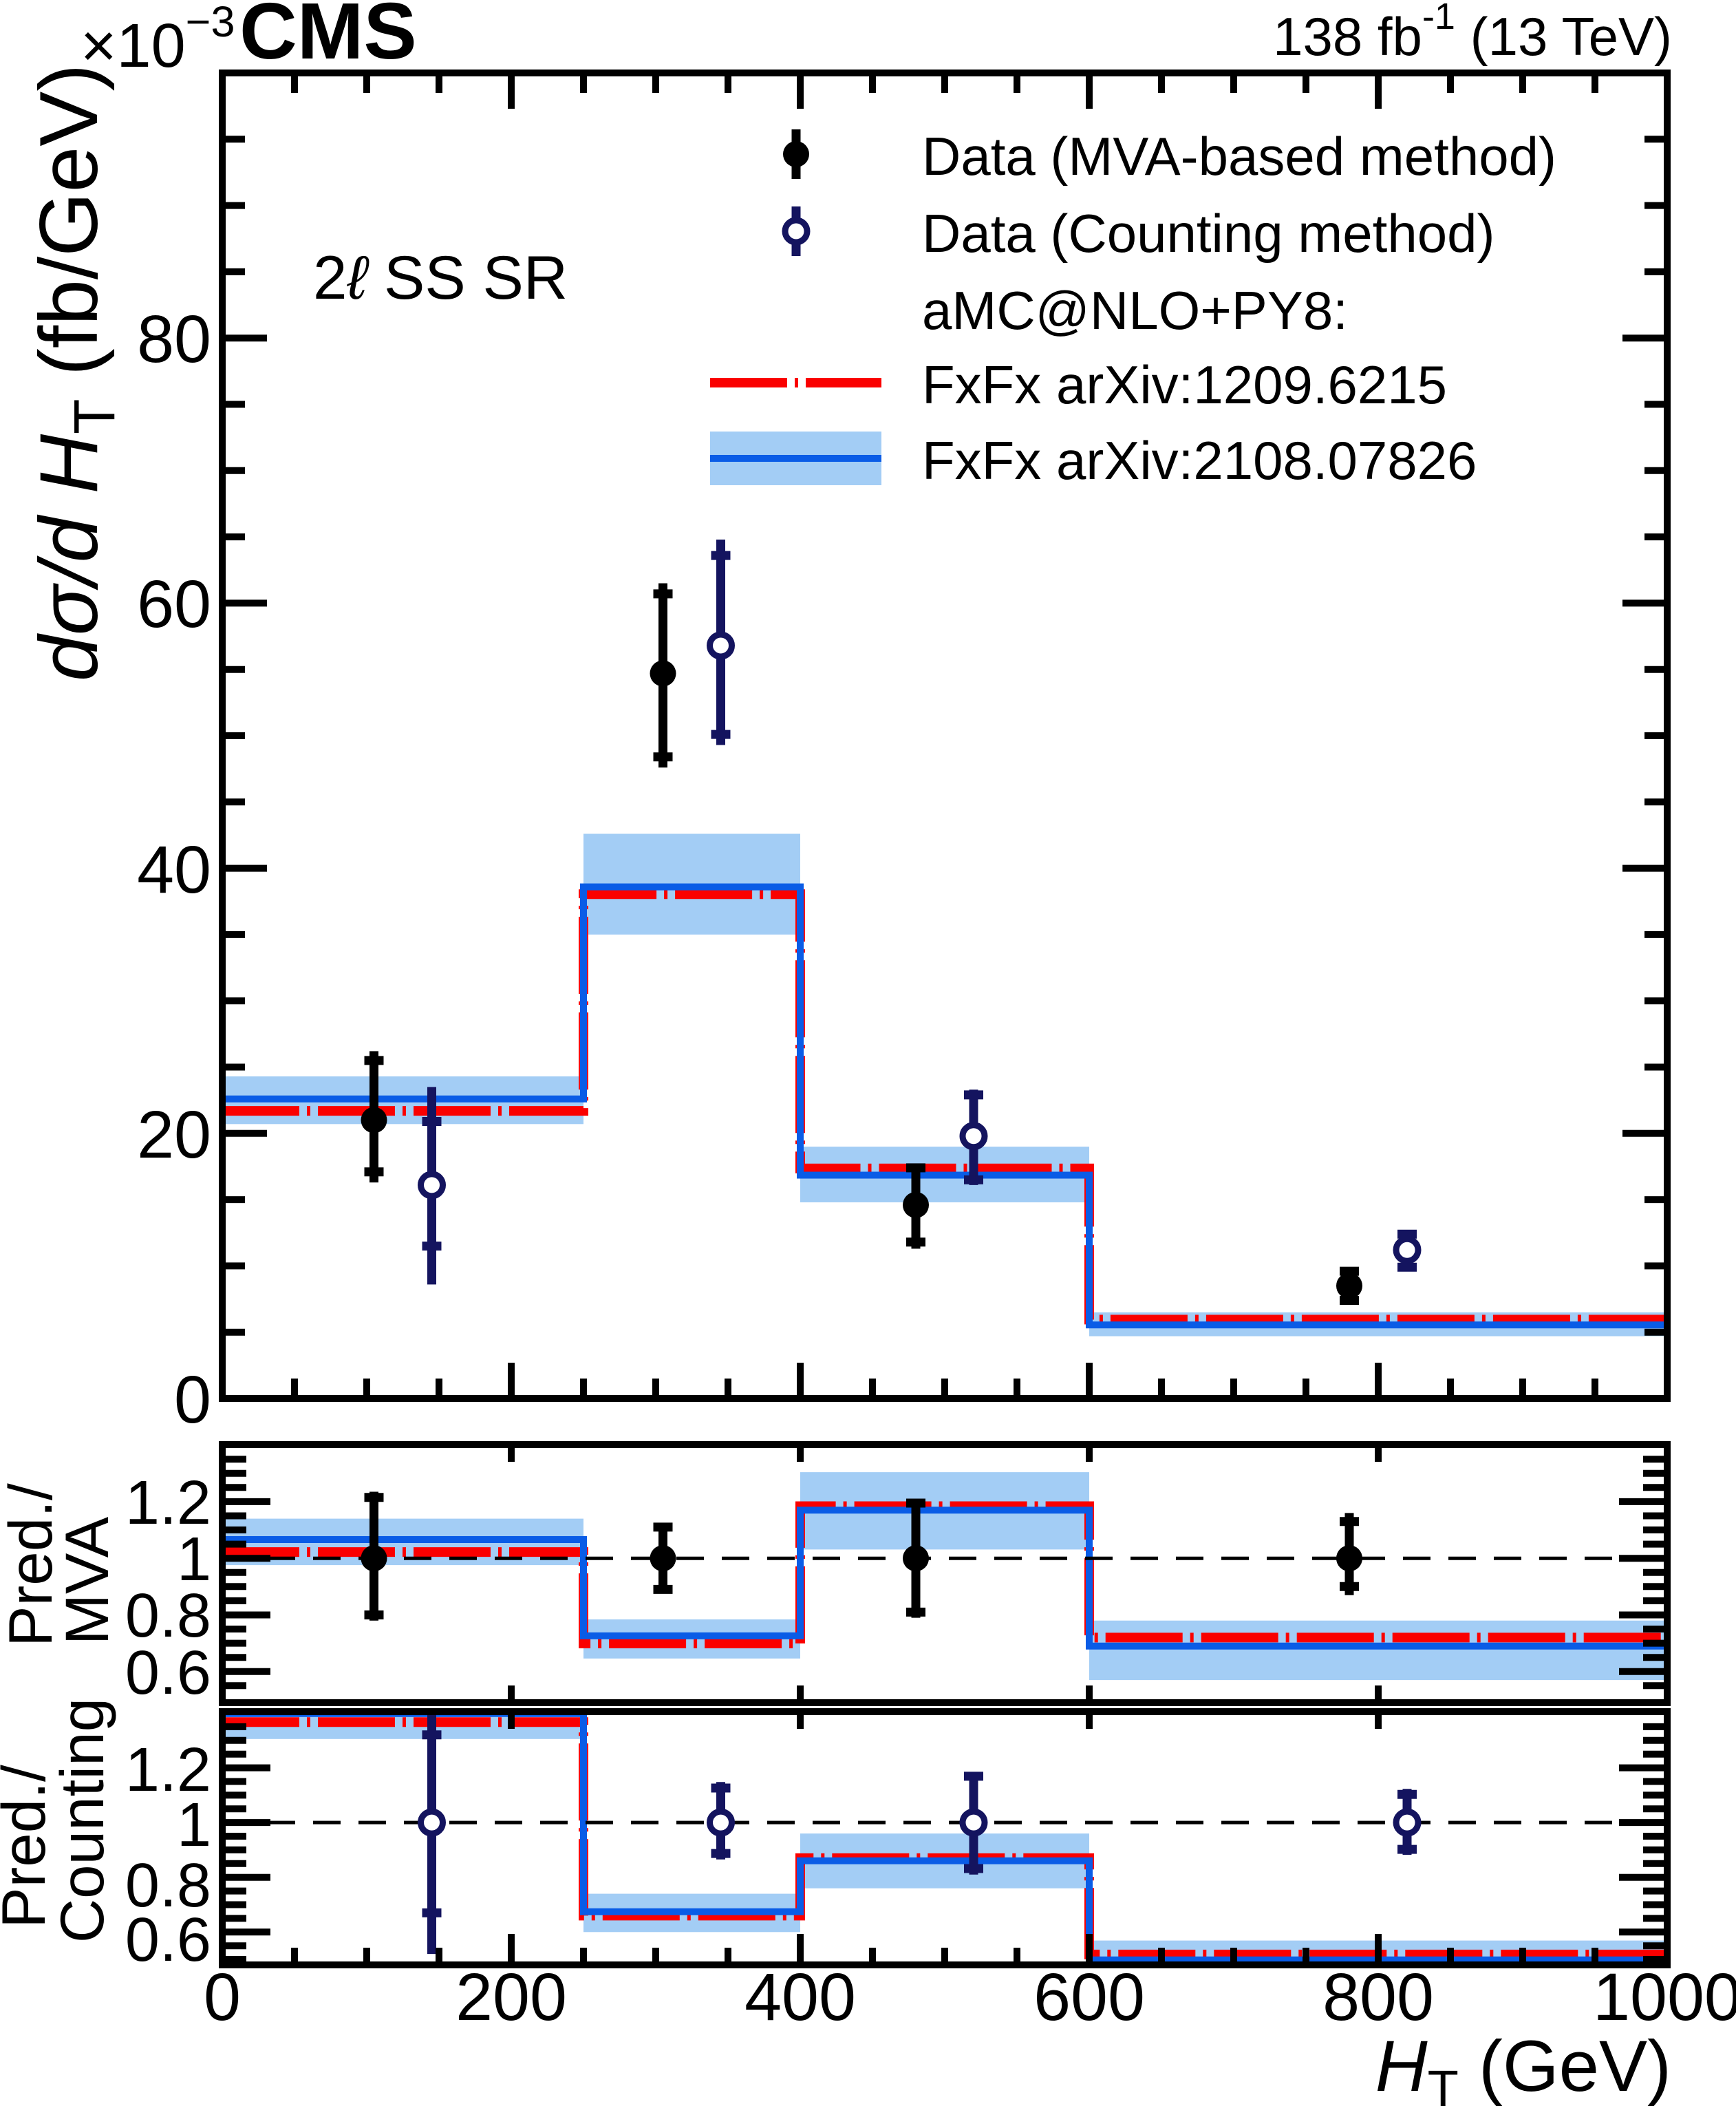 The height and width of the screenshot is (2117, 1736). What do you see at coordinates (1239, 156) in the screenshot?
I see `svg-text: Data (MVA-based method)` at bounding box center [1239, 156].